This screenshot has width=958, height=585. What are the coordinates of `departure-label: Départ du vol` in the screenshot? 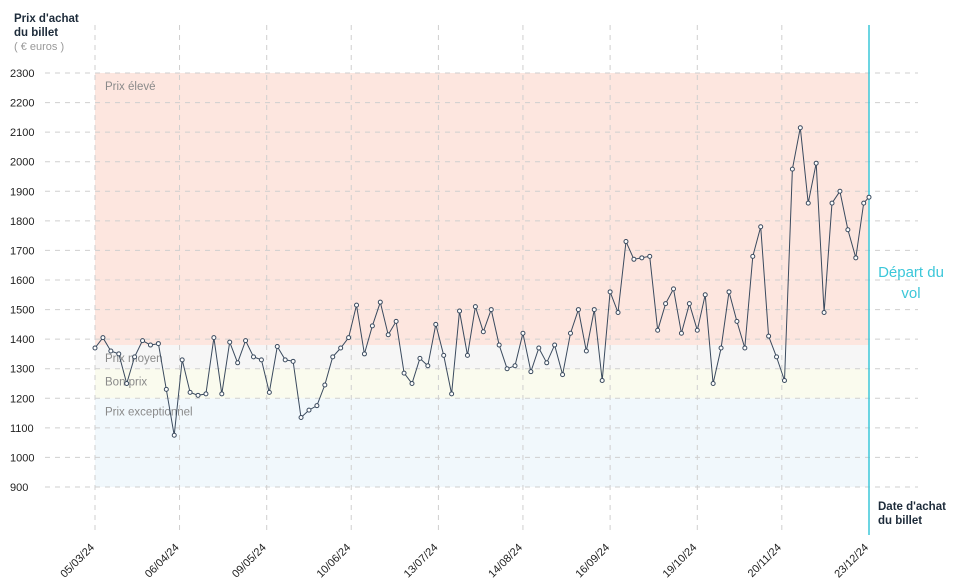 It's located at (911, 283).